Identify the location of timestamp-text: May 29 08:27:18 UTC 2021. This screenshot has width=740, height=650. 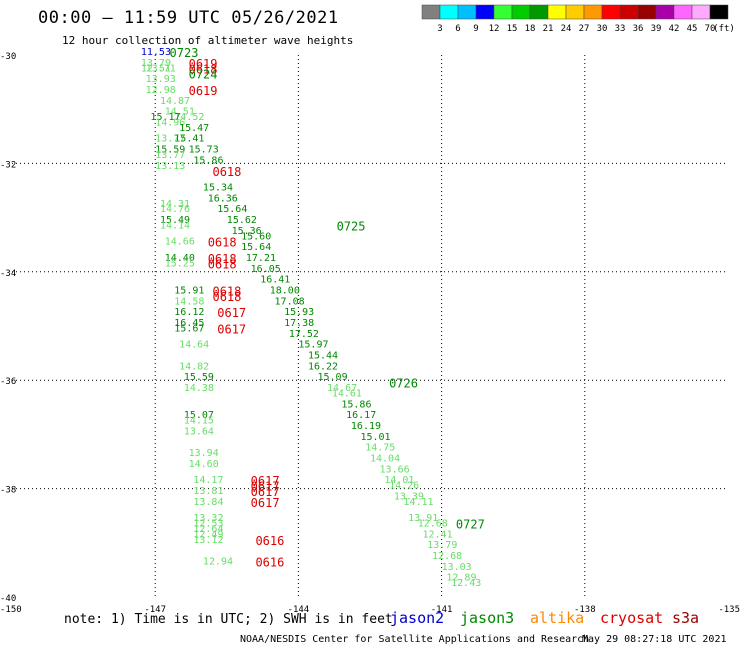
(654, 639).